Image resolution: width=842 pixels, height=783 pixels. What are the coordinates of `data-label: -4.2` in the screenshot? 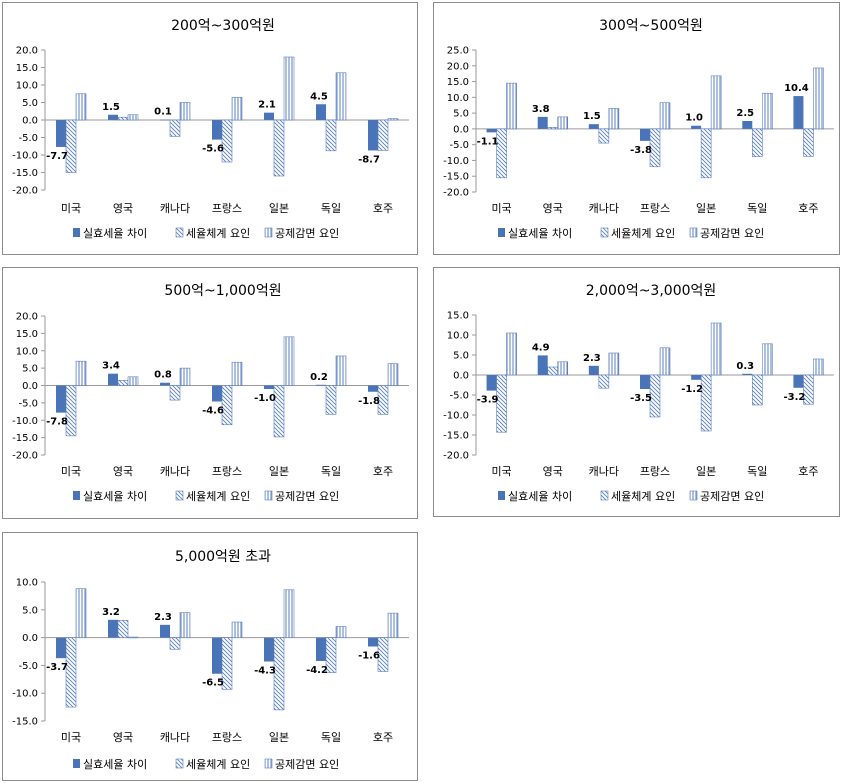 It's located at (317, 670).